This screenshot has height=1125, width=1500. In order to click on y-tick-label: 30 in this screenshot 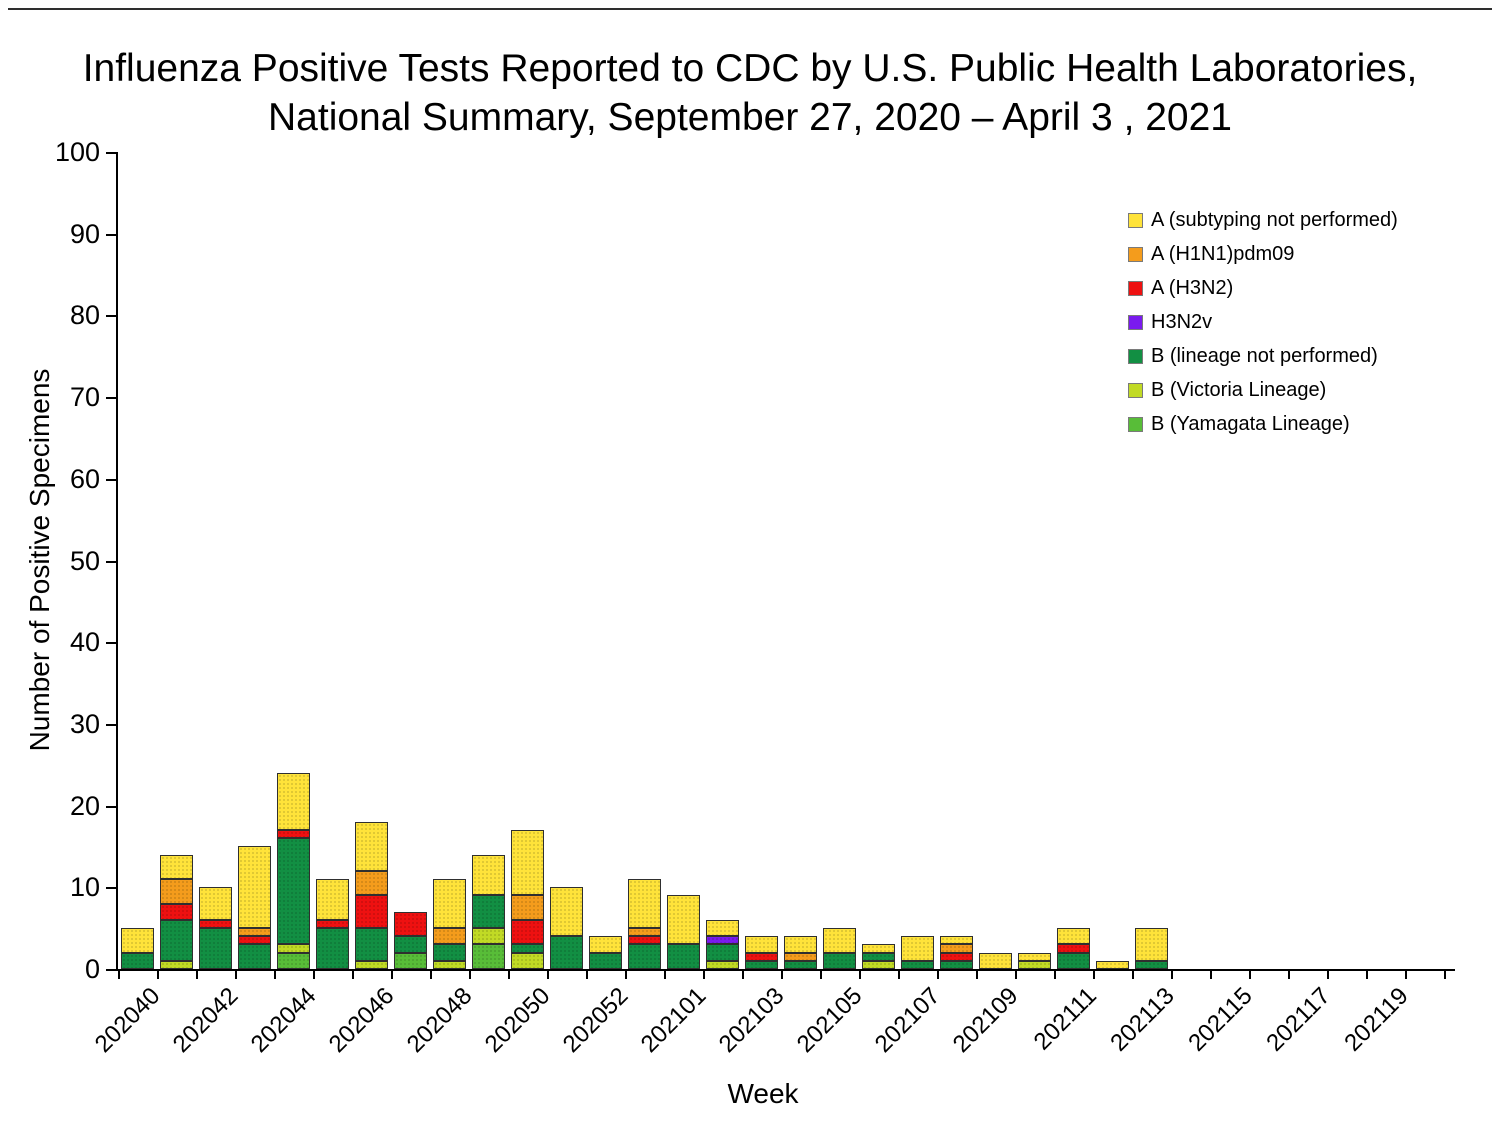, I will do `click(84, 724)`.